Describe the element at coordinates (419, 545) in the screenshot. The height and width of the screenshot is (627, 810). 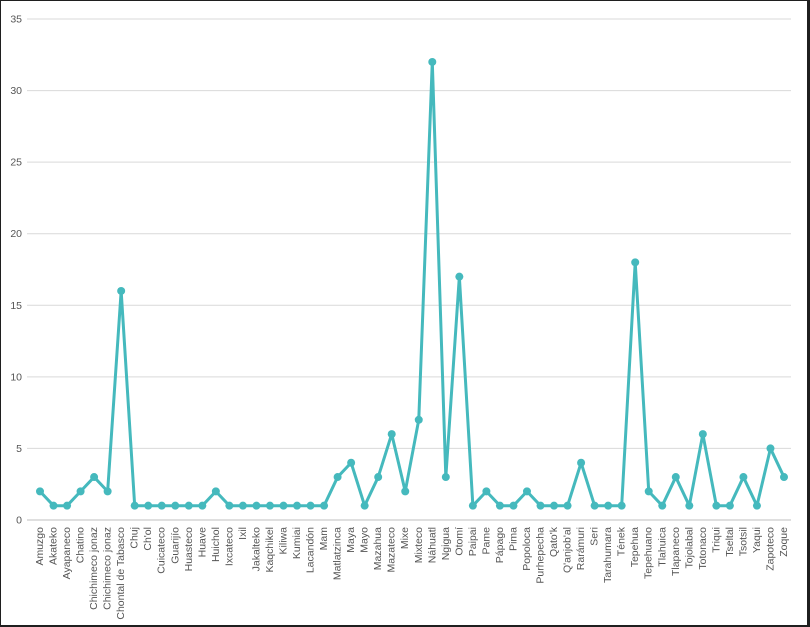
I see `x-tick-label: Mixteco` at that location.